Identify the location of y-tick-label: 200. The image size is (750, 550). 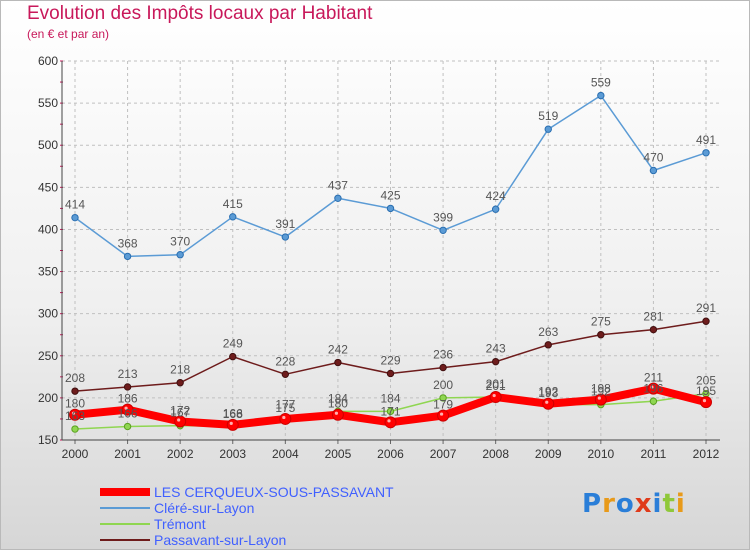
(48, 398).